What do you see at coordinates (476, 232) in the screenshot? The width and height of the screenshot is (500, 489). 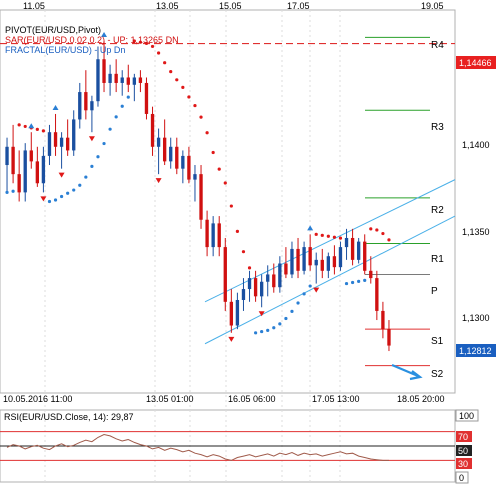 I see `price-axis-label: 1,1350` at bounding box center [476, 232].